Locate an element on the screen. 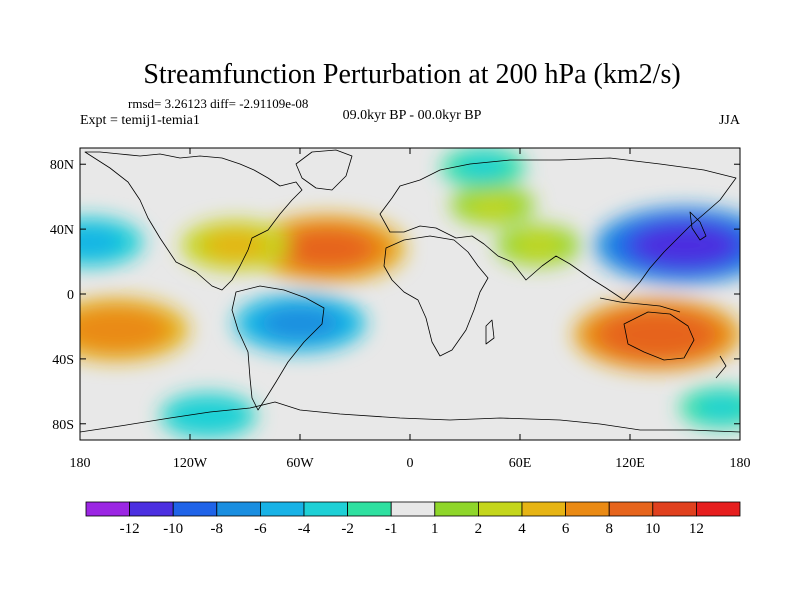 The image size is (800, 600). colorbar-label: 2 is located at coordinates (479, 529).